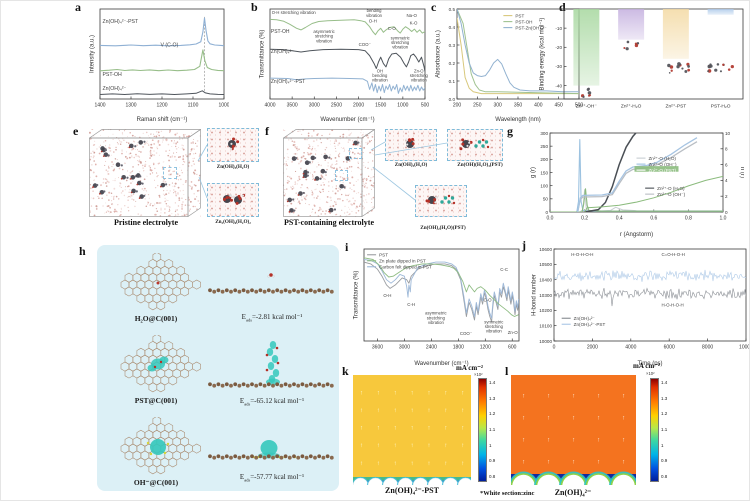  Describe the element at coordinates (380, 75) in the screenshot. I see `annotation: OH bending vibration` at that location.